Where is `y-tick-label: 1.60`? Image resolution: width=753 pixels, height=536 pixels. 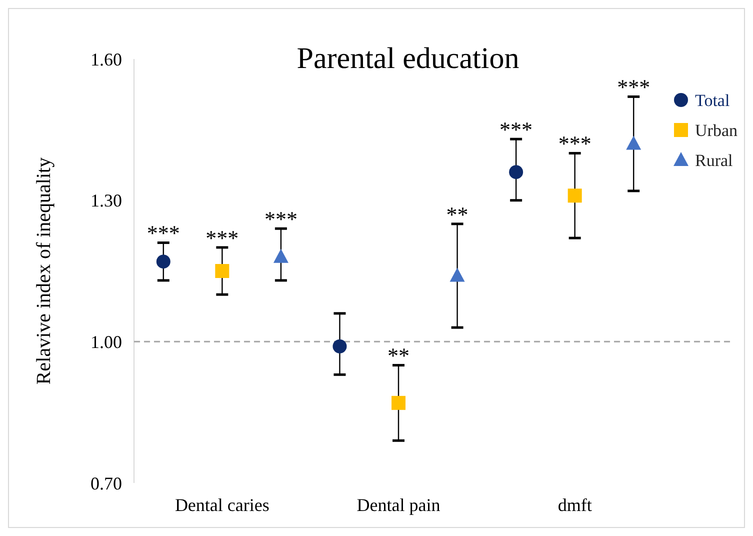
y-tick-label: 1.60 is located at coordinates (106, 59).